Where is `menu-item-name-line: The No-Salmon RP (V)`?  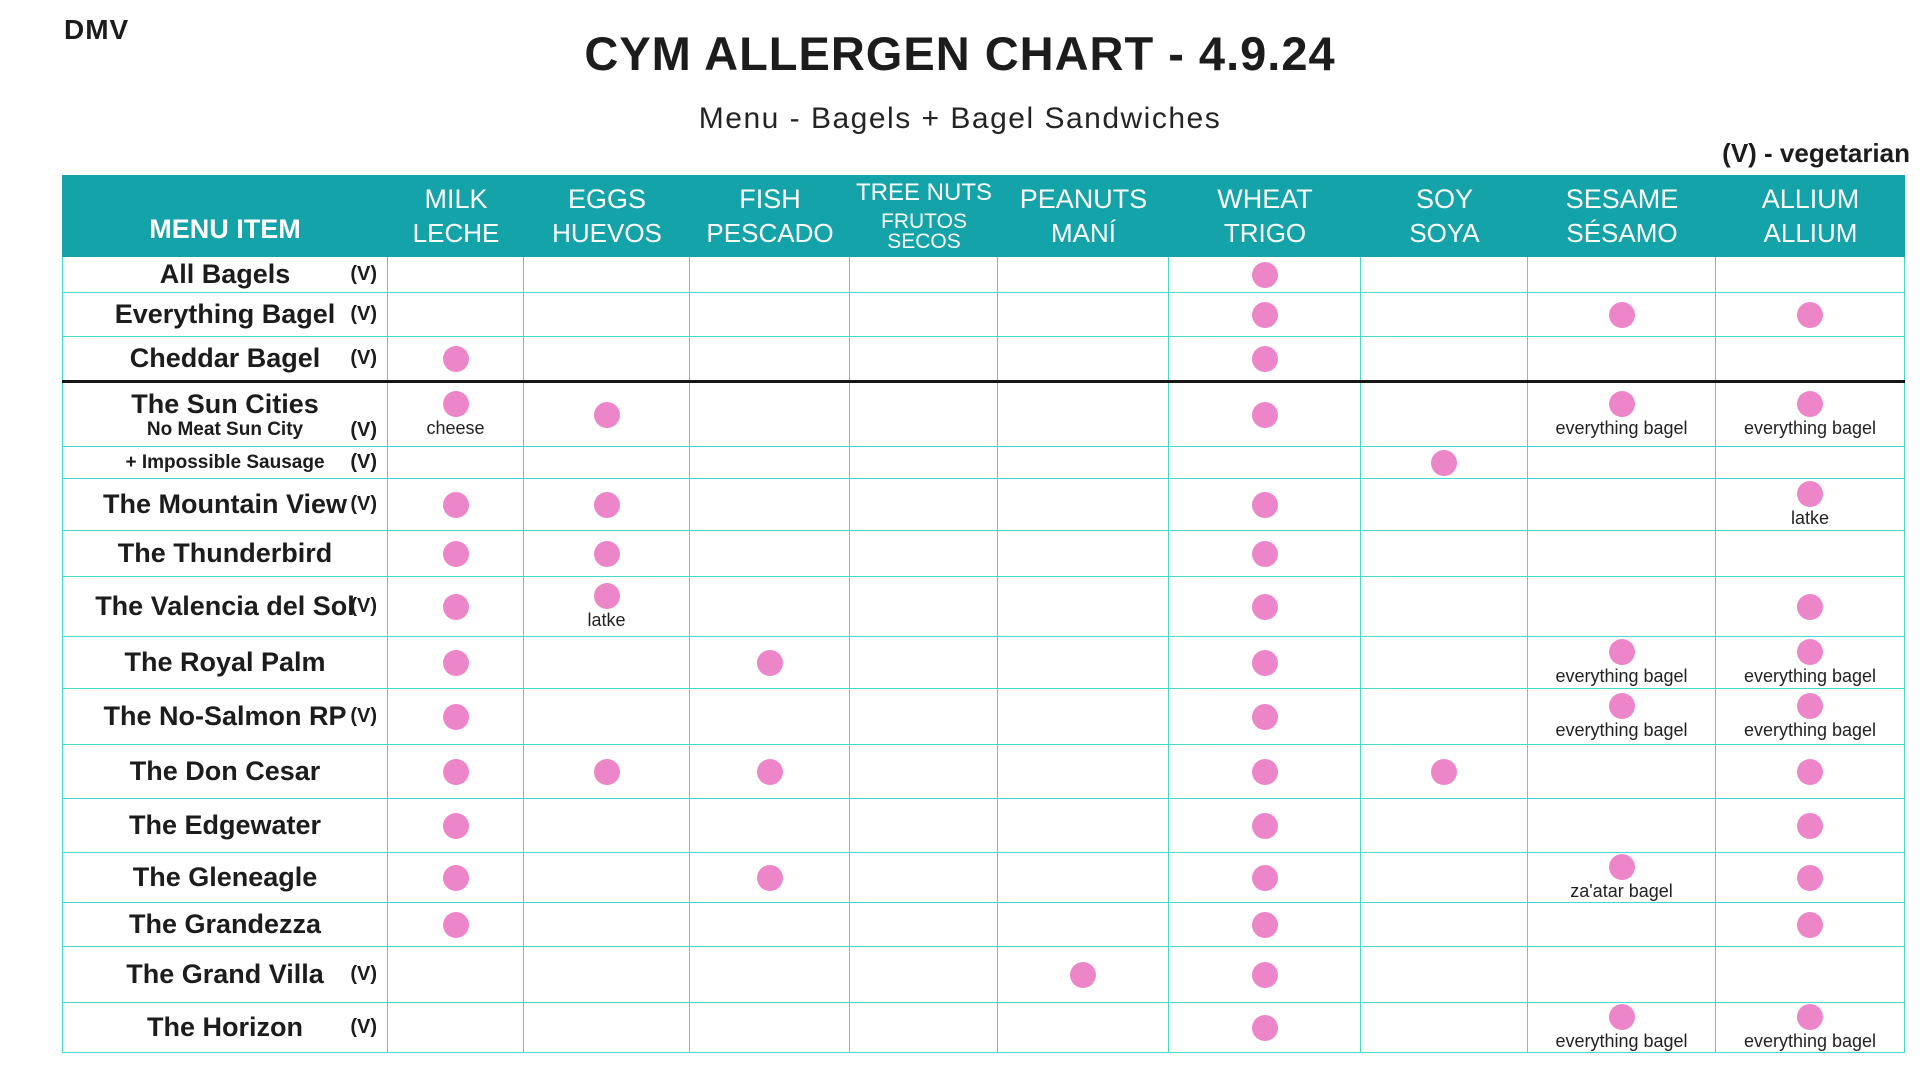
menu-item-name-line: The No-Salmon RP (V) is located at coordinates (225, 716).